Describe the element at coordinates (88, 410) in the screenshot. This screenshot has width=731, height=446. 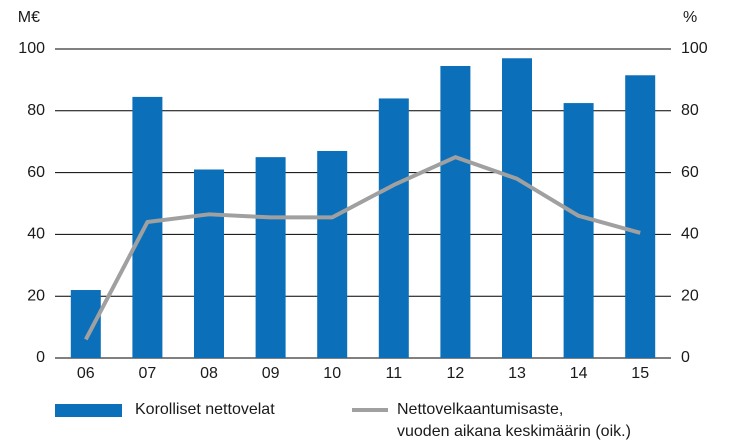
I see `legend-swatch` at that location.